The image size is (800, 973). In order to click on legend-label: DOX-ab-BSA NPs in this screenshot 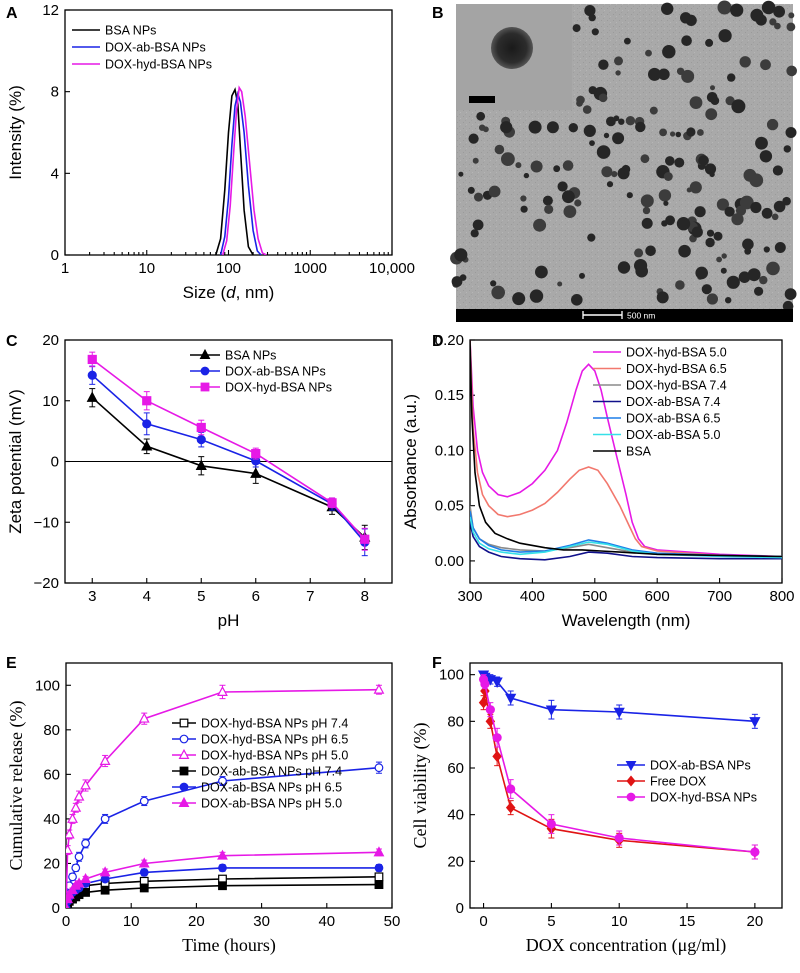, I will do `click(700, 766)`.